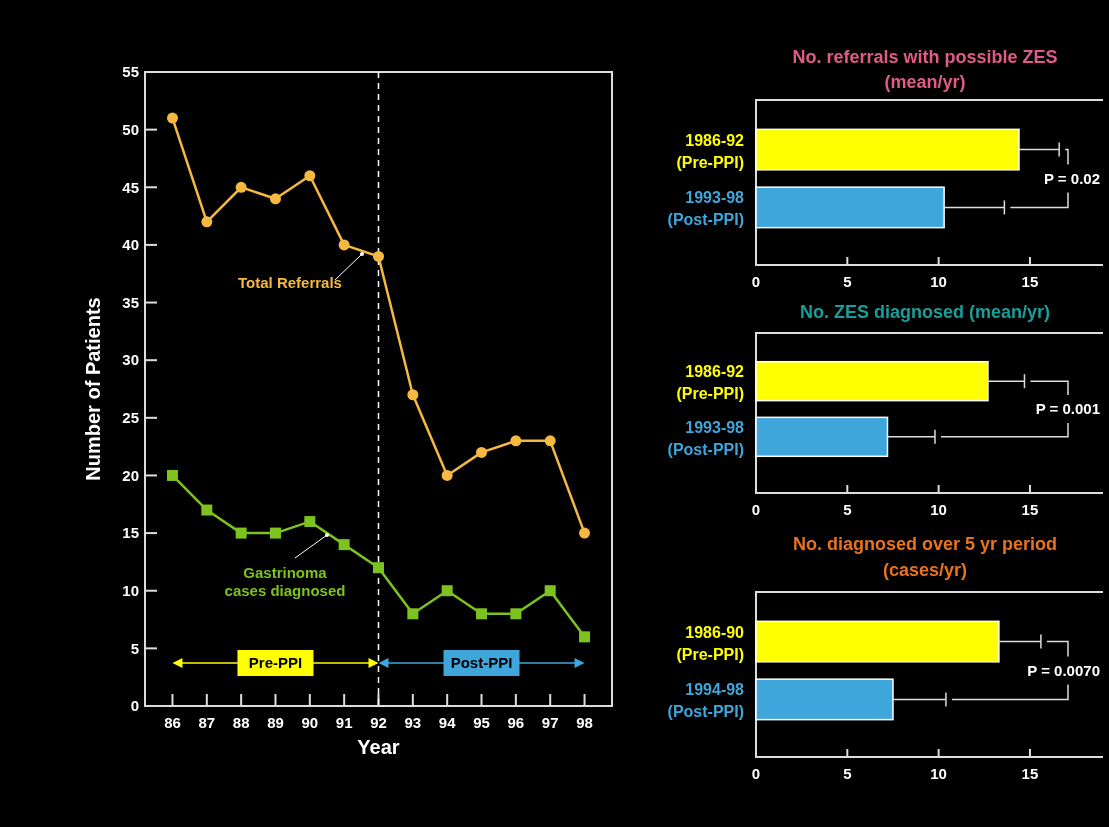  Describe the element at coordinates (481, 722) in the screenshot. I see `x-tick-label: 95` at that location.